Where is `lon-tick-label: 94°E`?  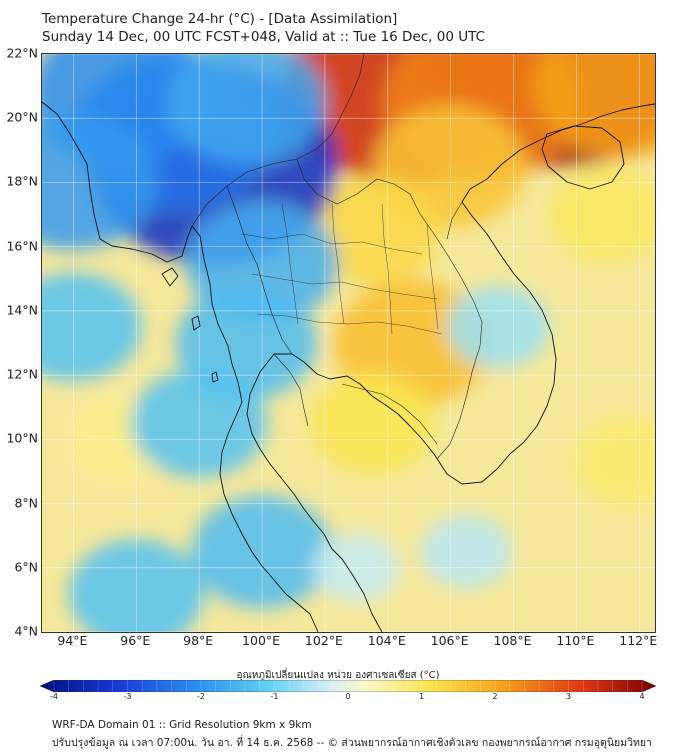
lon-tick-label: 94°E is located at coordinates (72, 640).